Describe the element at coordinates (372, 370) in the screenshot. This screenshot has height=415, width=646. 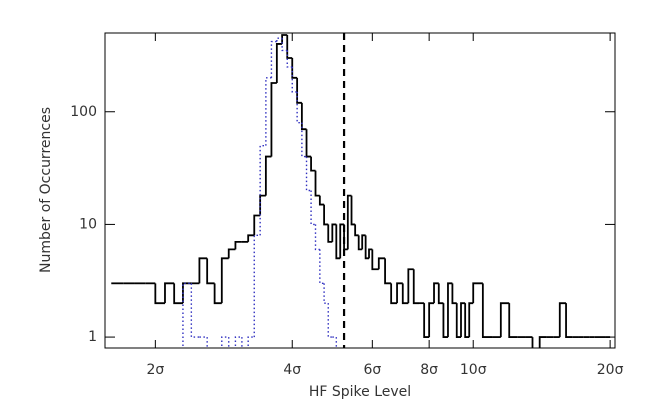
I see `x-tick-label: 6σ` at that location.